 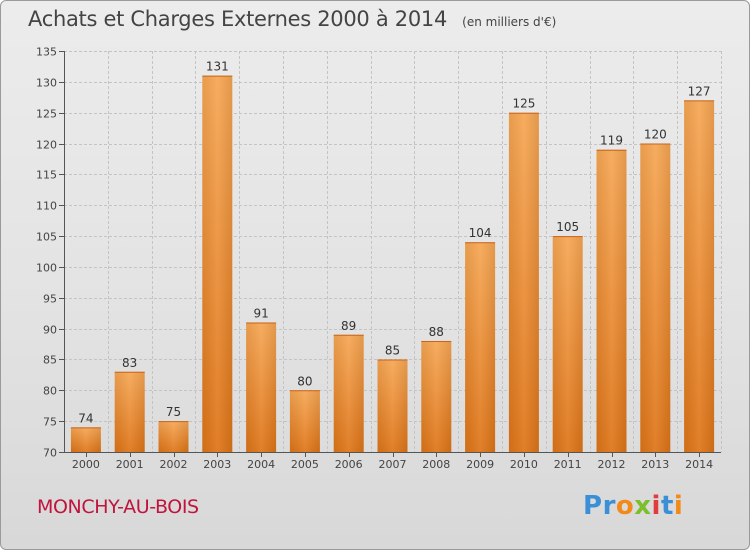 What do you see at coordinates (118, 507) in the screenshot?
I see `commune-name: MONCHY-AU-BOIS` at bounding box center [118, 507].